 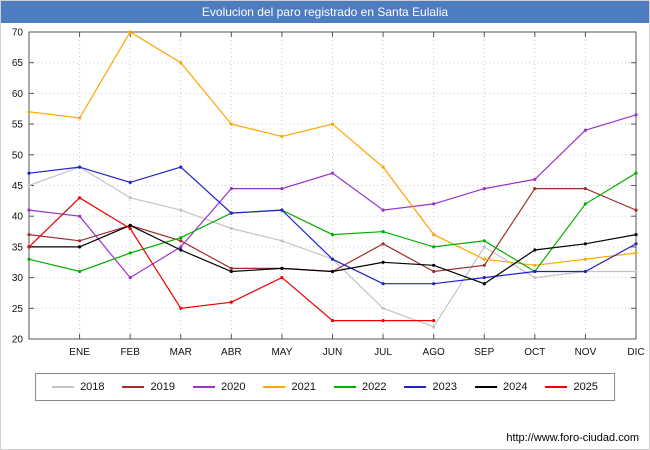 I want to click on legend-label-2019: 2019, so click(x=163, y=387).